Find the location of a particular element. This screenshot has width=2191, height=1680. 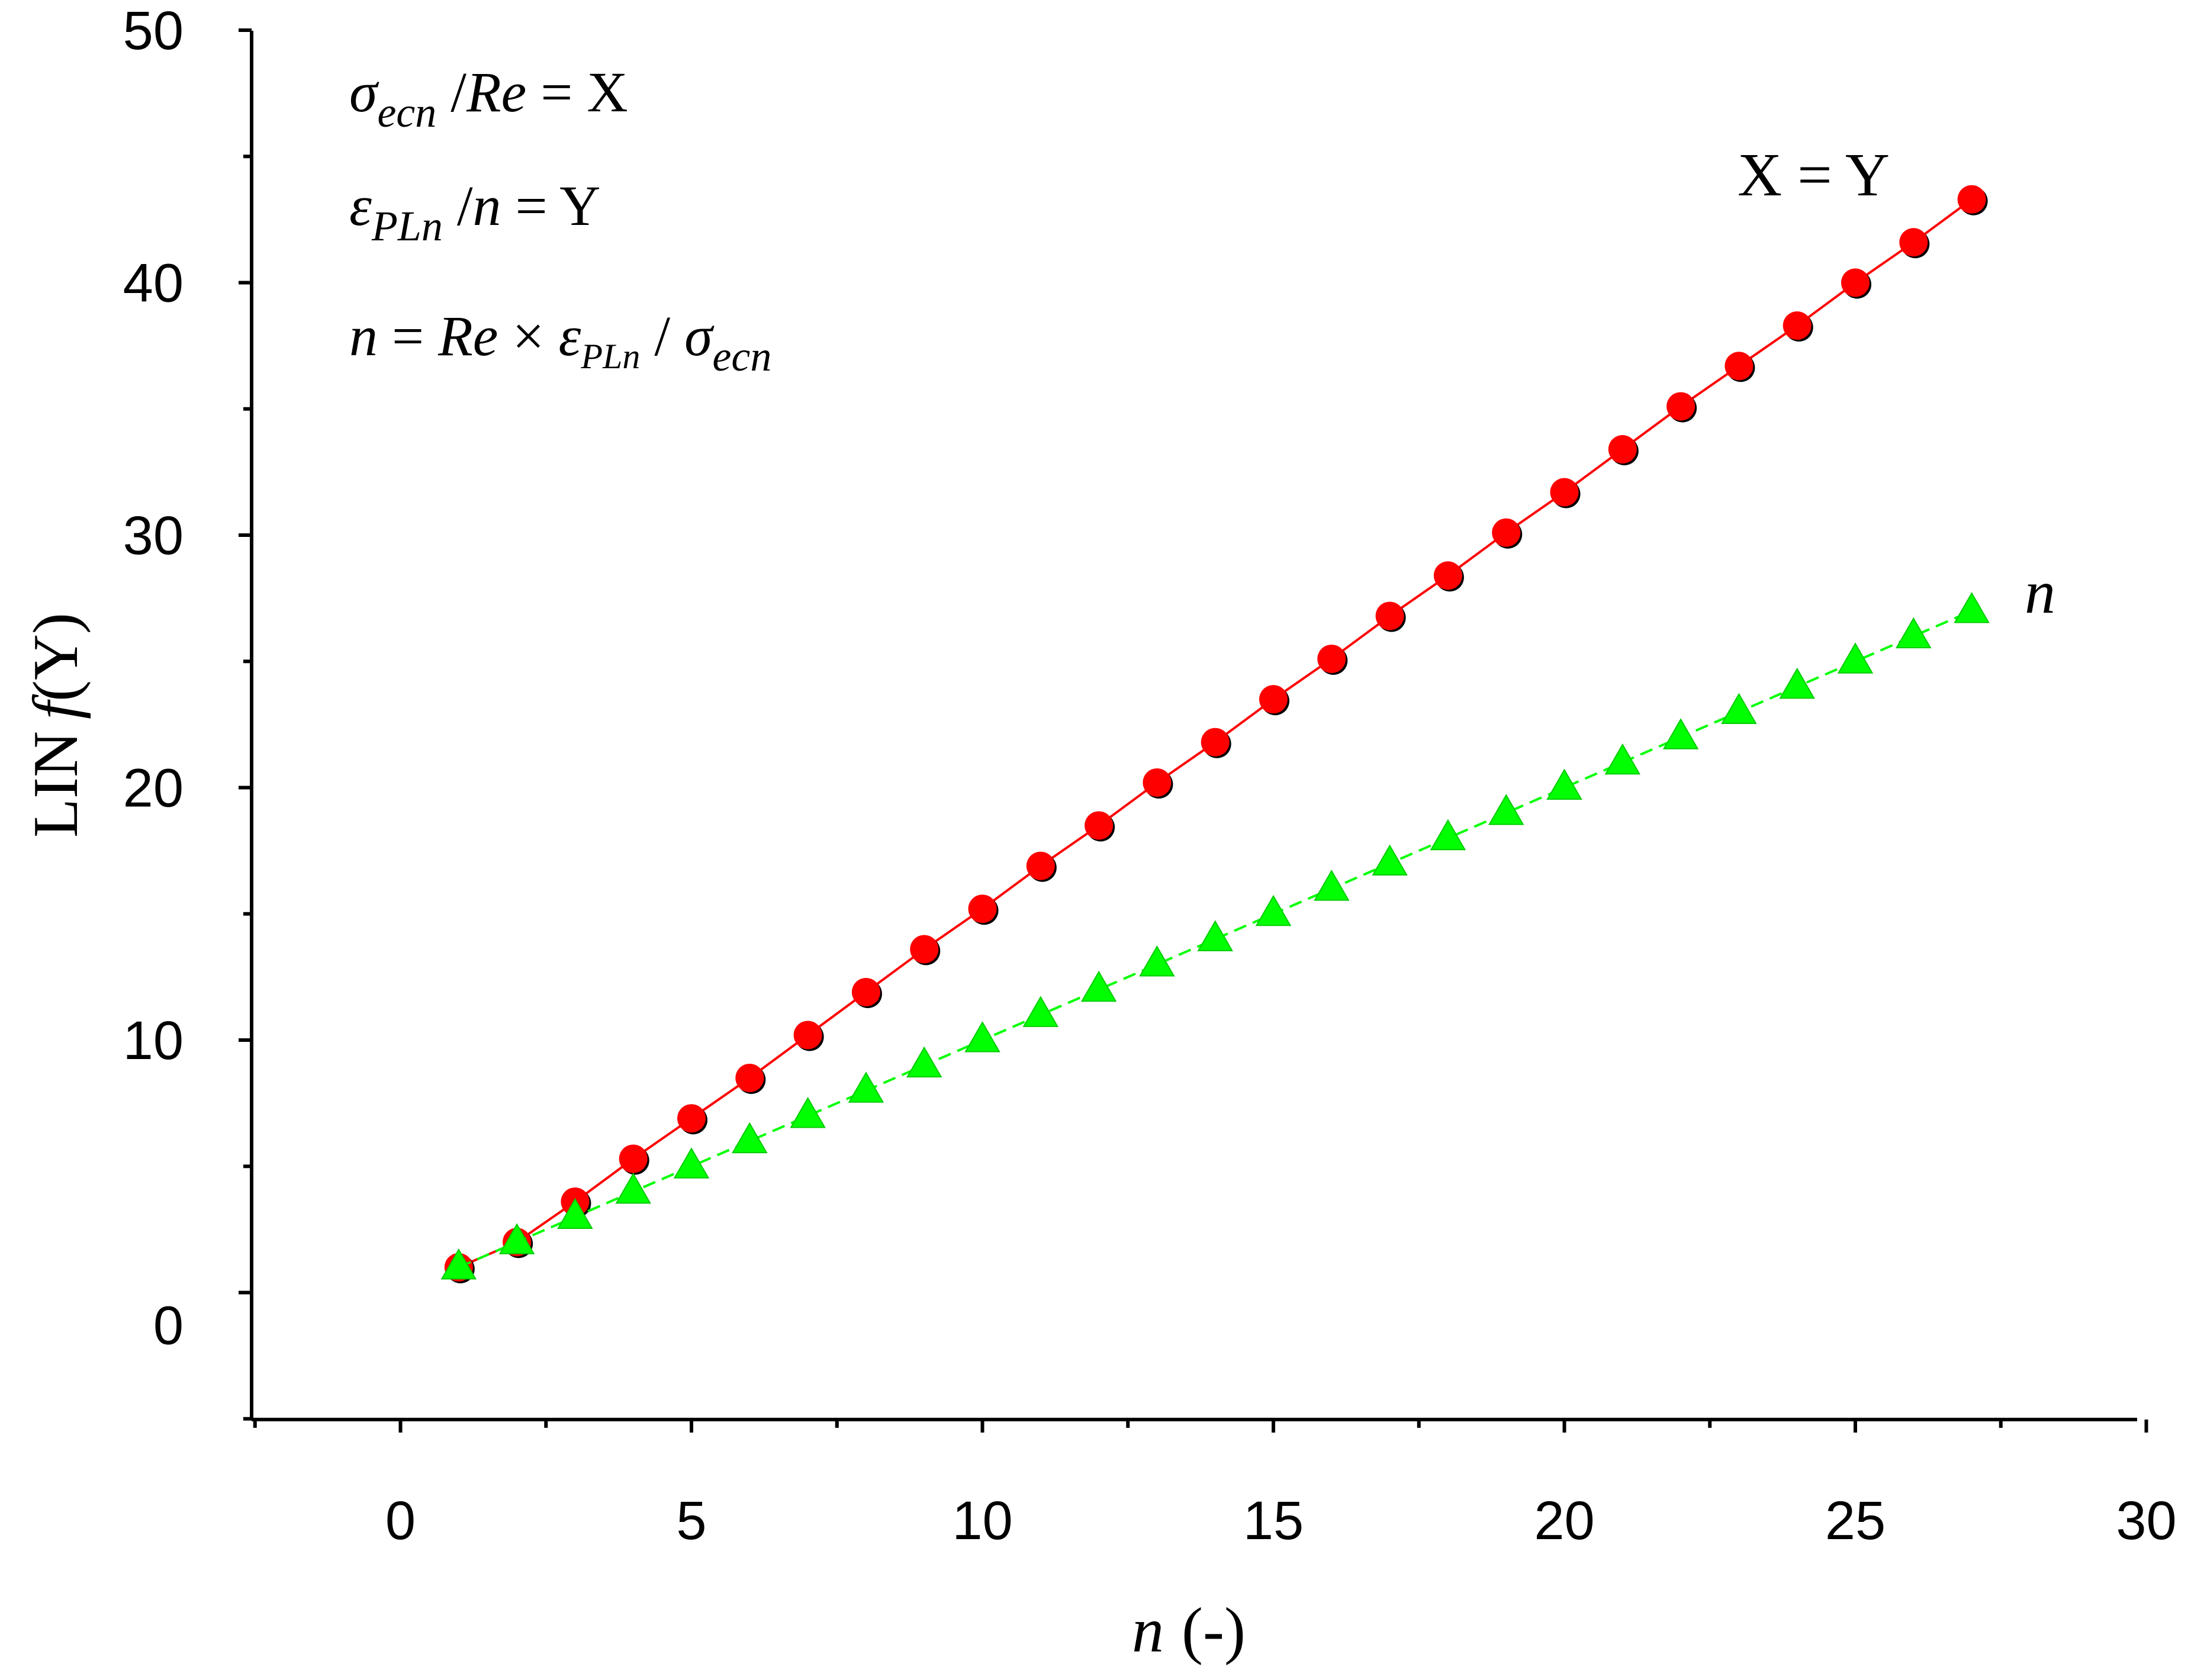

eq3-n: n is located at coordinates (364, 336).